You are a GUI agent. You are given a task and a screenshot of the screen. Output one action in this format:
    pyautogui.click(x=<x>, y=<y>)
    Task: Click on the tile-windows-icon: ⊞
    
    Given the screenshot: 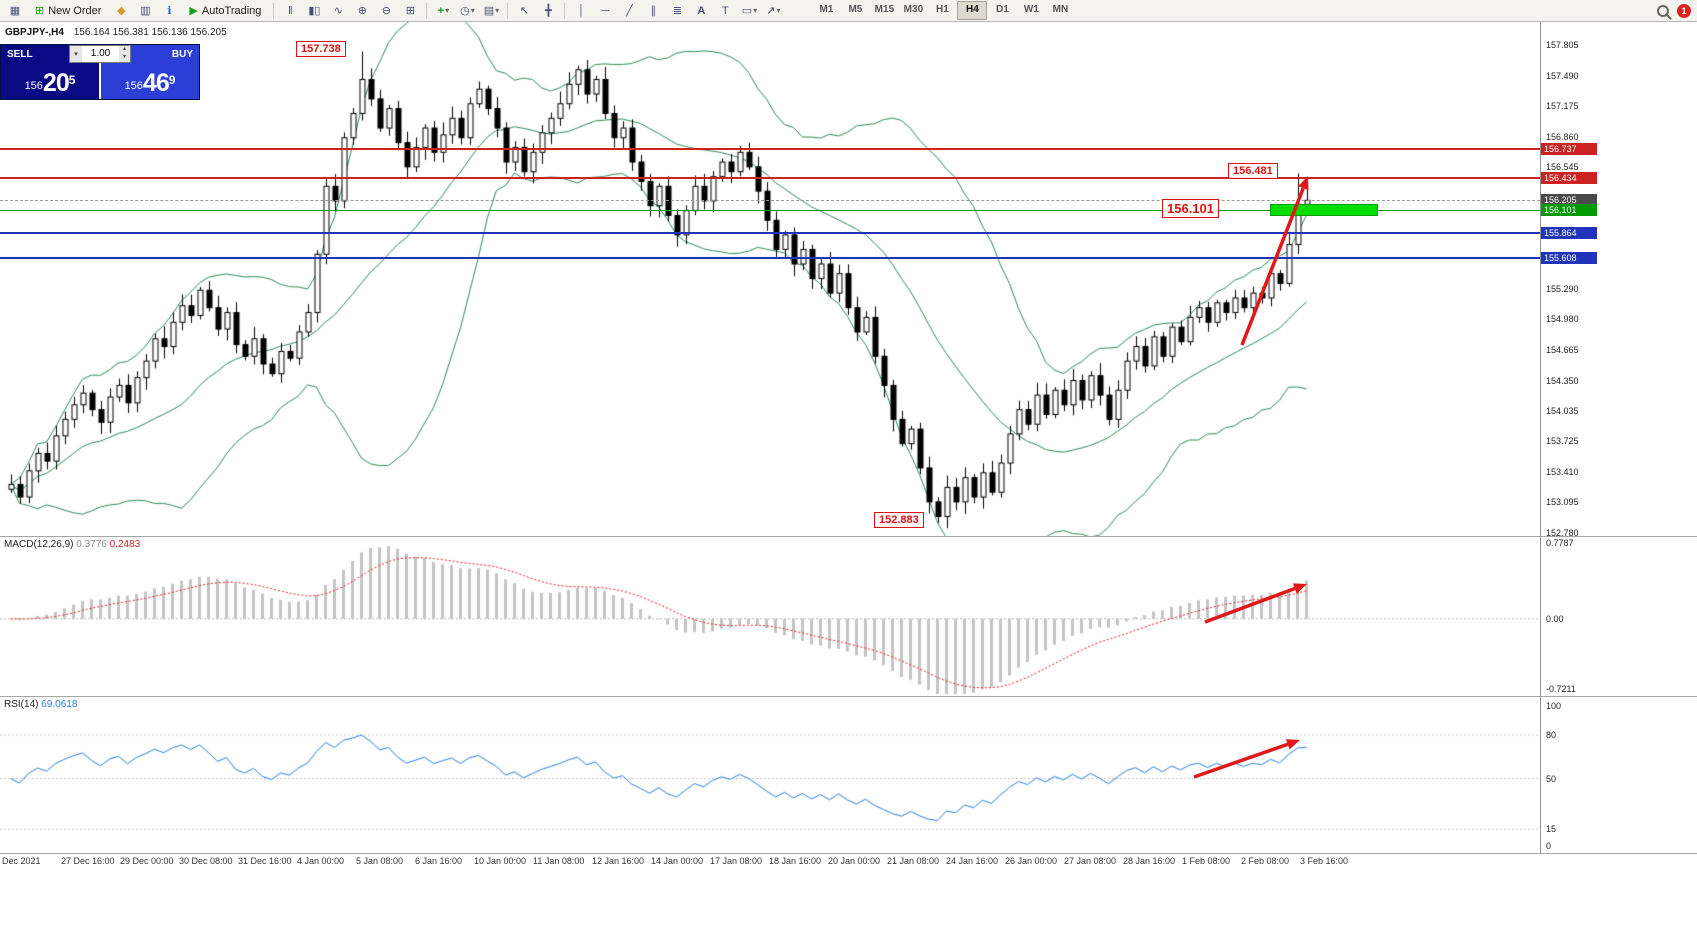 What is the action you would take?
    pyautogui.click(x=410, y=11)
    